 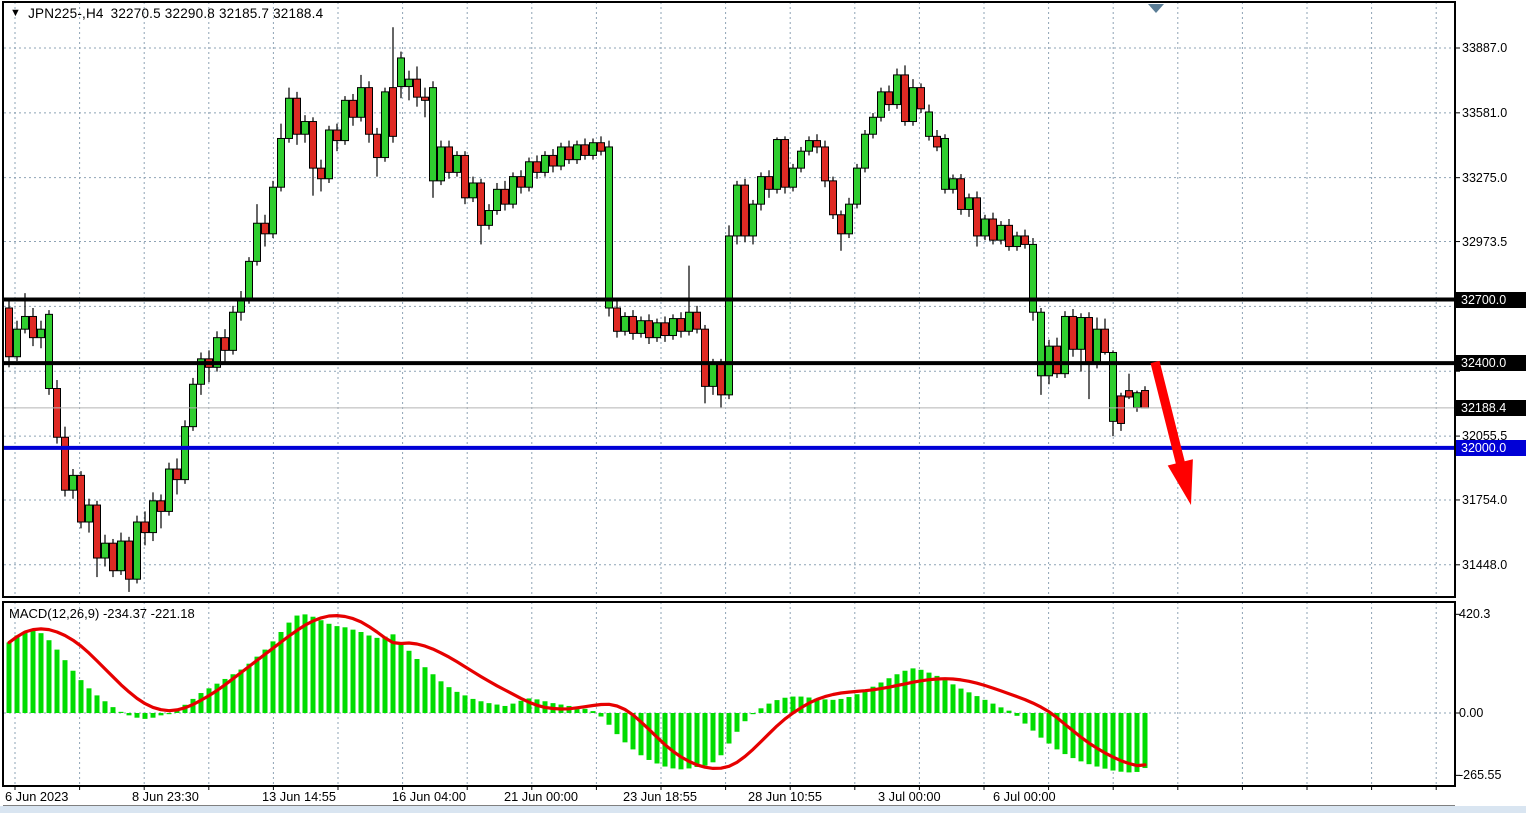 I want to click on shift-end-triangle-icon, so click(x=1156, y=8).